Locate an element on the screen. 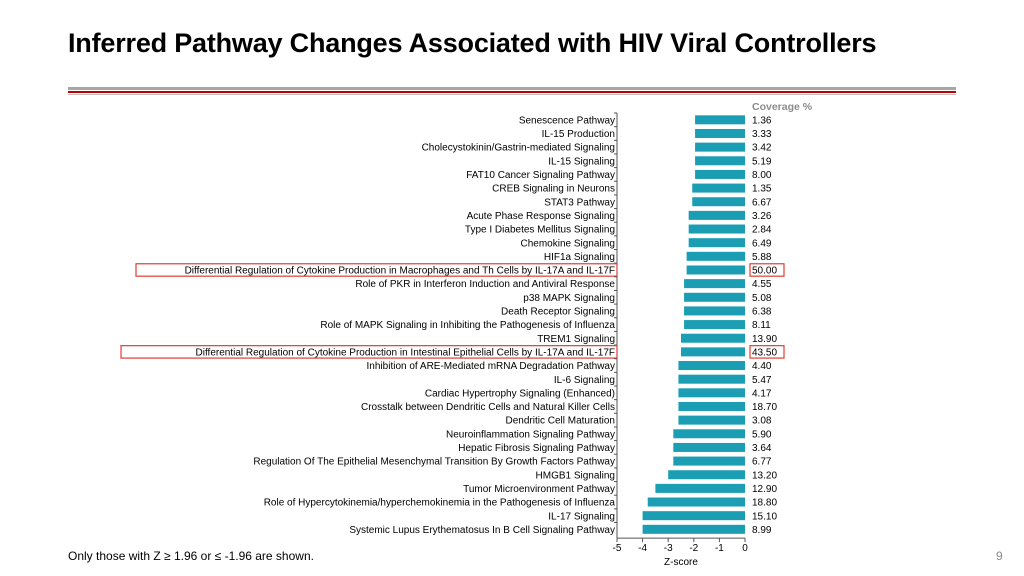 This screenshot has width=1024, height=576. coverage-value: 15.10 is located at coordinates (764, 516).